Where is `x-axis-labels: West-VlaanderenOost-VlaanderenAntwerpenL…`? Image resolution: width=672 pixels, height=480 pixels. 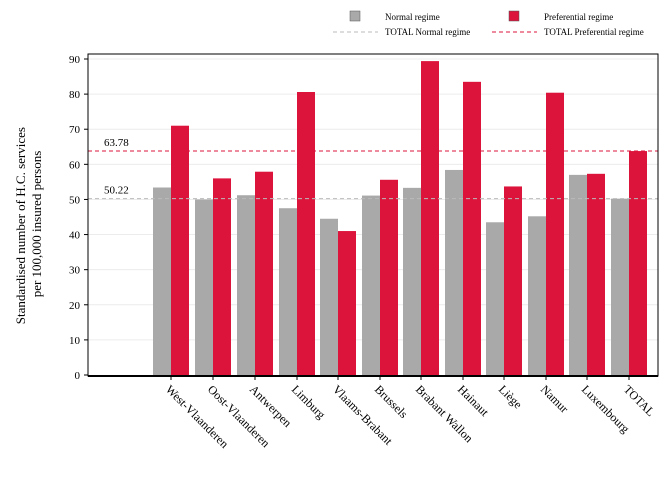
x-axis-labels: West-VlaanderenOost-VlaanderenAntwerpenL… is located at coordinates (410, 413).